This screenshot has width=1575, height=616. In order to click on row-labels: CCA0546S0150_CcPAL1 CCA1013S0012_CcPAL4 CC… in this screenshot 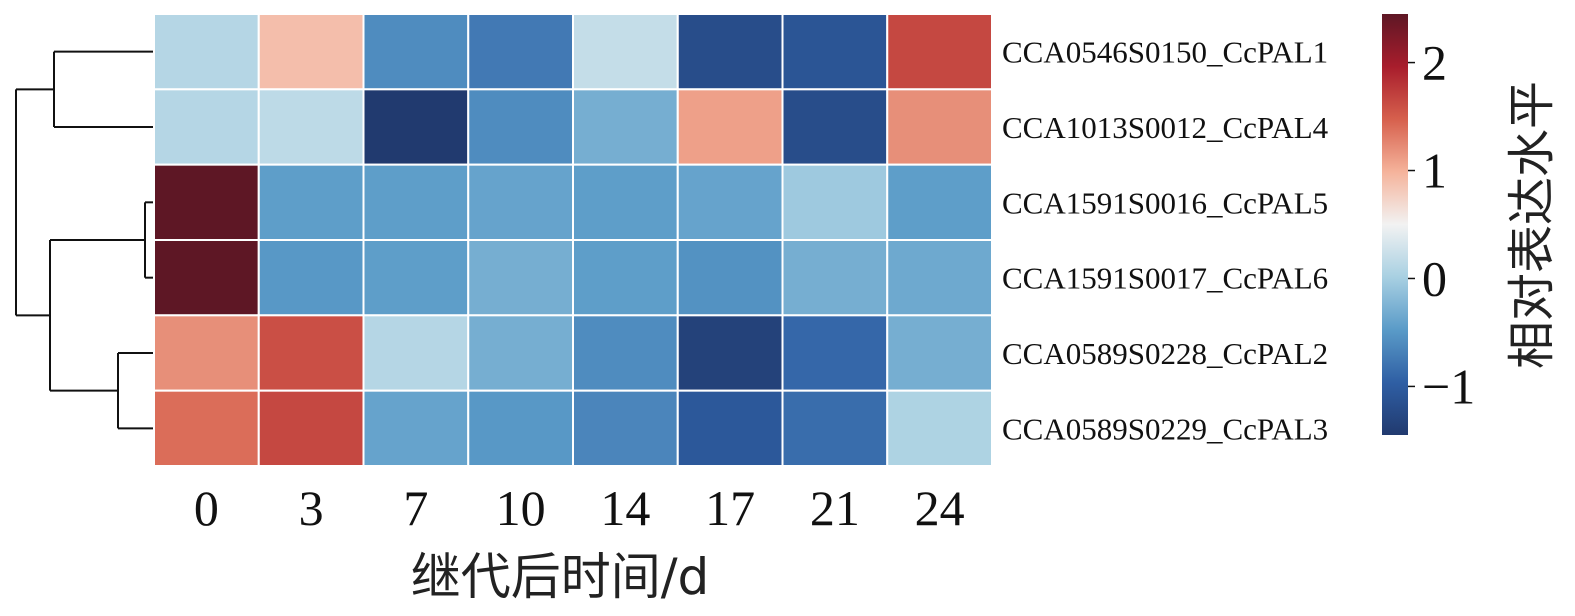, I will do `click(1165, 241)`.